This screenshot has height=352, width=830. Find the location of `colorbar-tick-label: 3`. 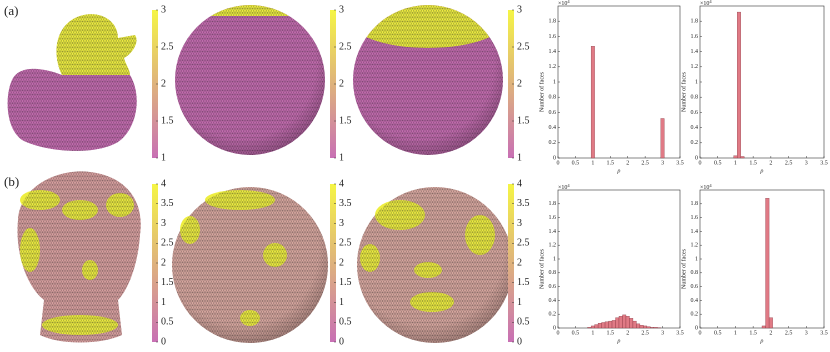

colorbar-tick-label: 3 is located at coordinates (341, 9).